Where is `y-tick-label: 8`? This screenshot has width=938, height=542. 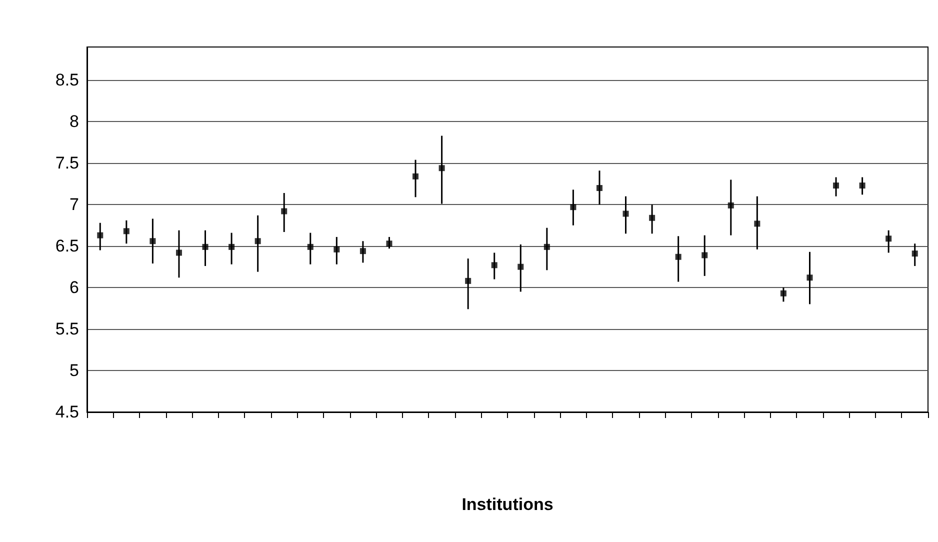 y-tick-label: 8 is located at coordinates (74, 122).